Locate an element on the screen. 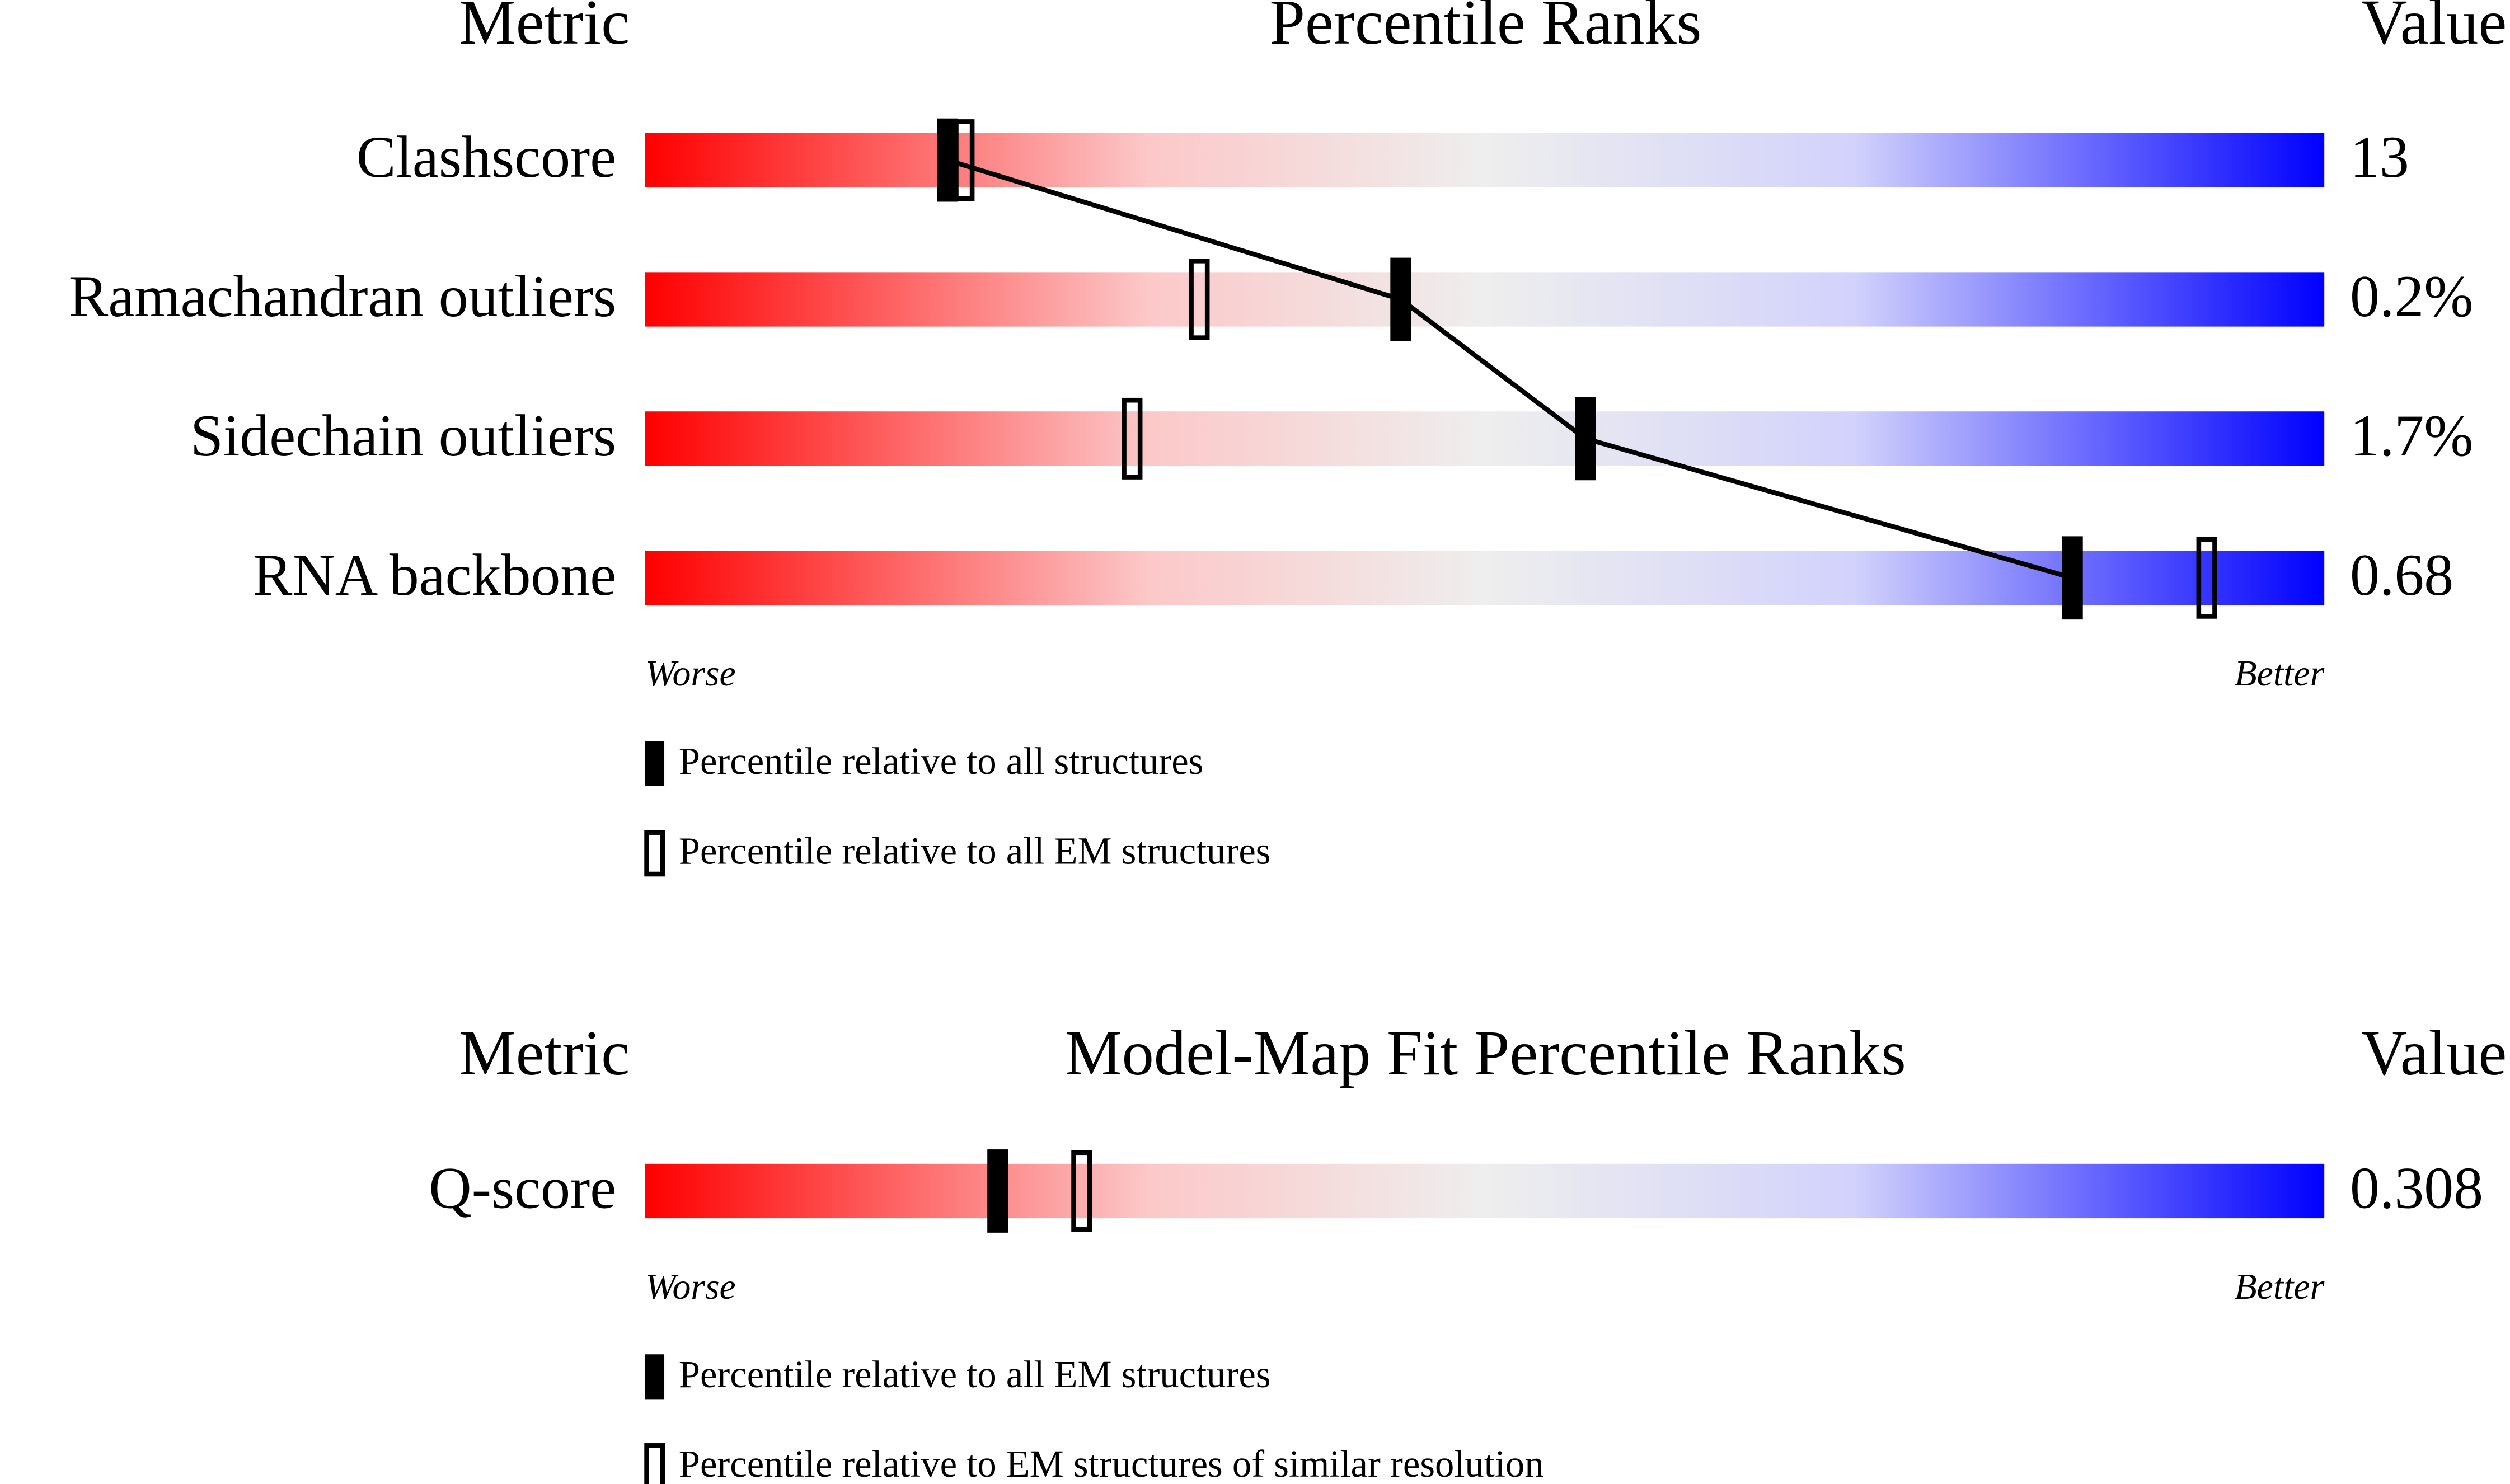 The height and width of the screenshot is (1484, 2510). connector-line is located at coordinates (1510, 368).